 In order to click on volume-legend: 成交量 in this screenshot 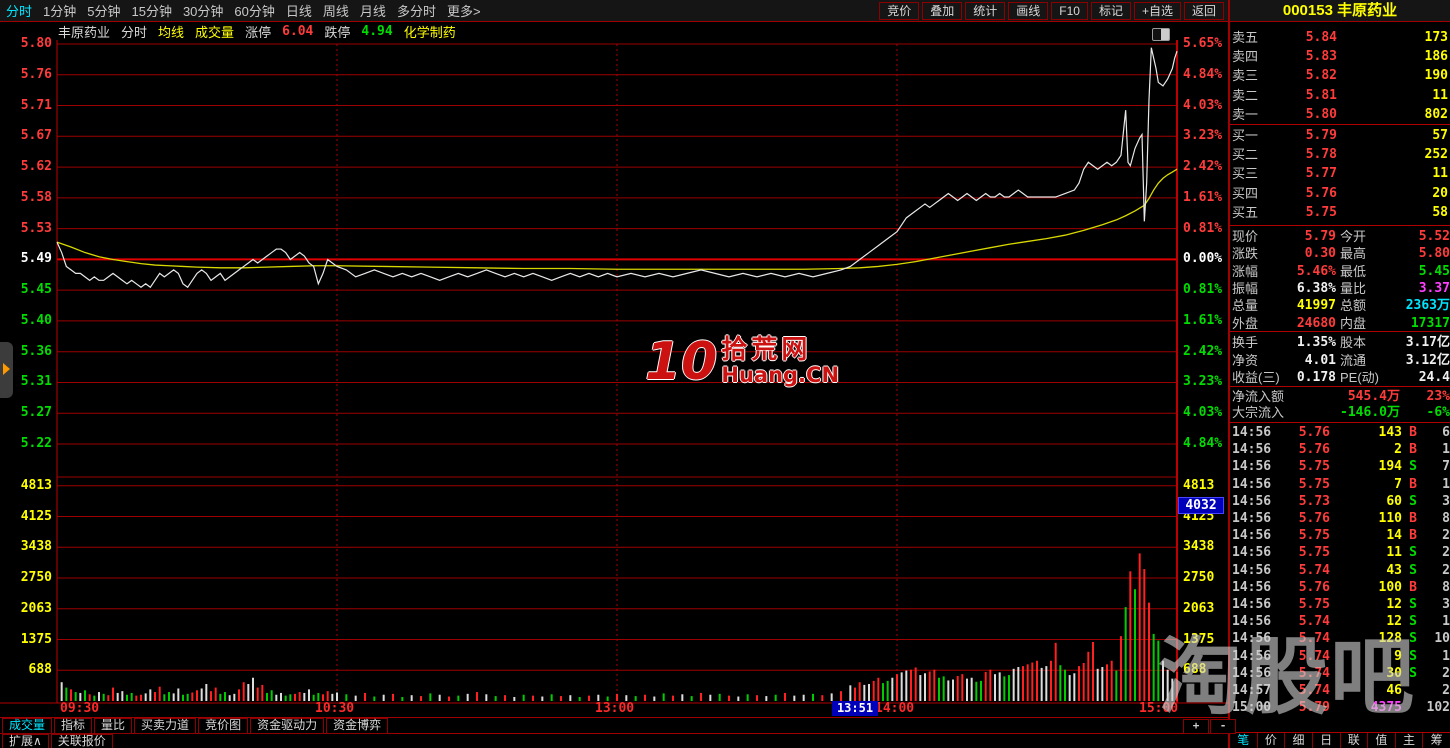, I will do `click(215, 32)`.